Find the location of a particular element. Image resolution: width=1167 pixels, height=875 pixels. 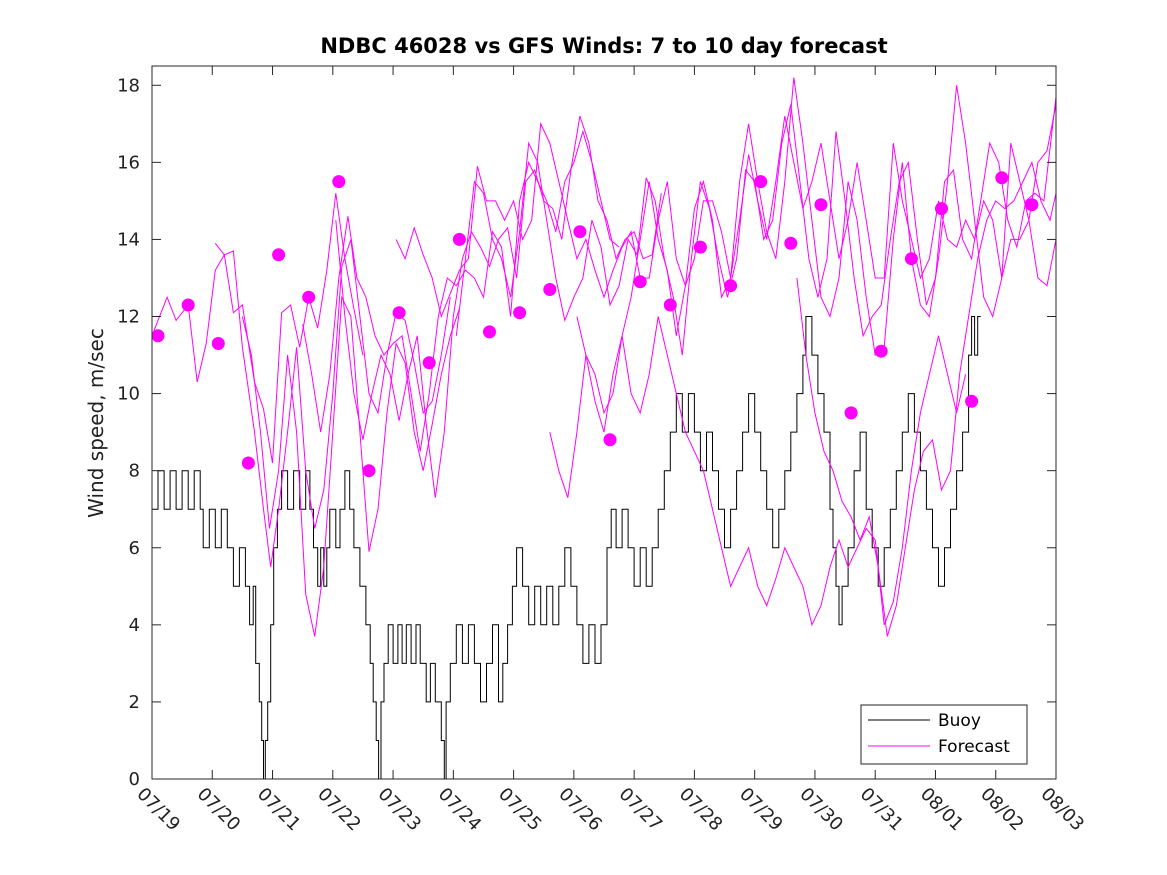

x-tick-label: 08/03 is located at coordinates (1062, 810).